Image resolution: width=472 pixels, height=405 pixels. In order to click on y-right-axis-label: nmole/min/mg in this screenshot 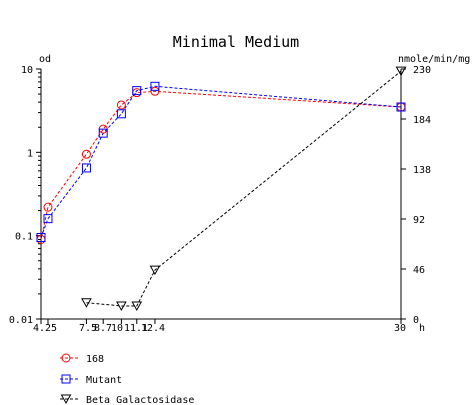, I will do `click(434, 59)`.